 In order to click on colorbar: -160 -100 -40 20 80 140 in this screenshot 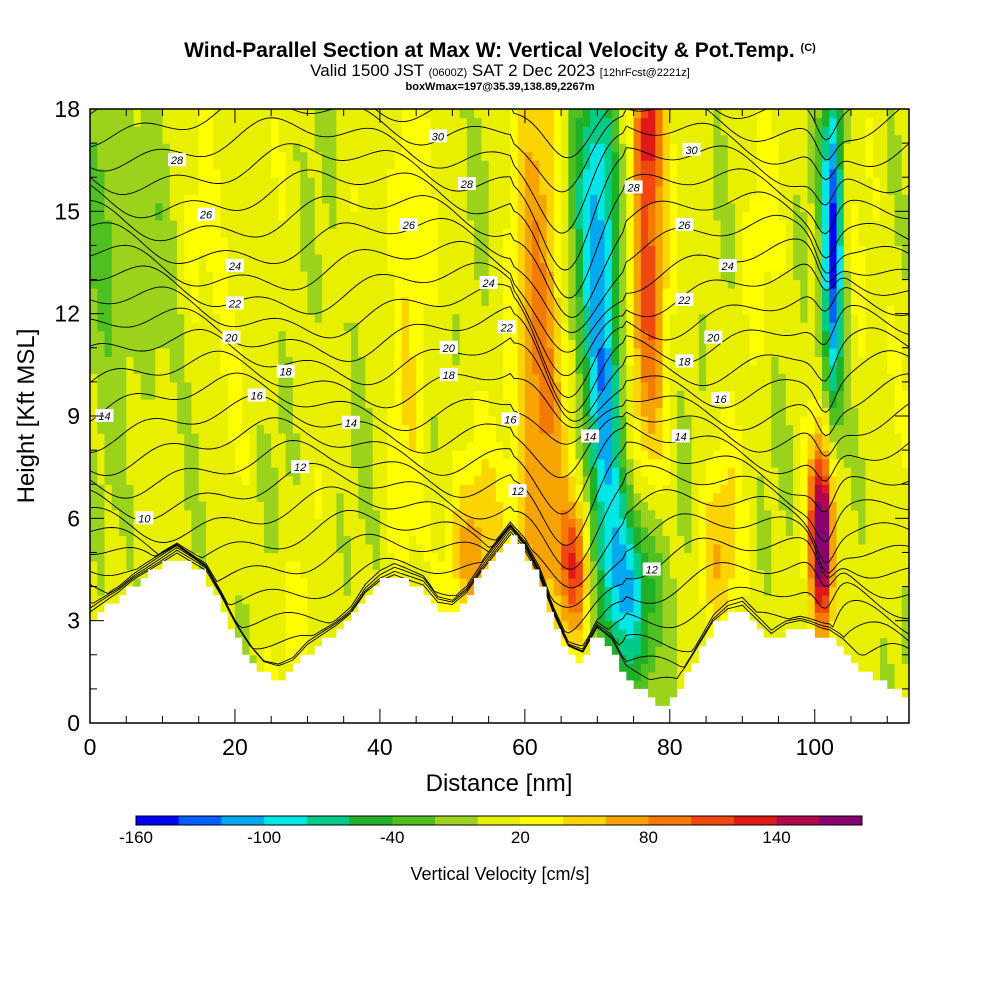, I will do `click(491, 831)`.